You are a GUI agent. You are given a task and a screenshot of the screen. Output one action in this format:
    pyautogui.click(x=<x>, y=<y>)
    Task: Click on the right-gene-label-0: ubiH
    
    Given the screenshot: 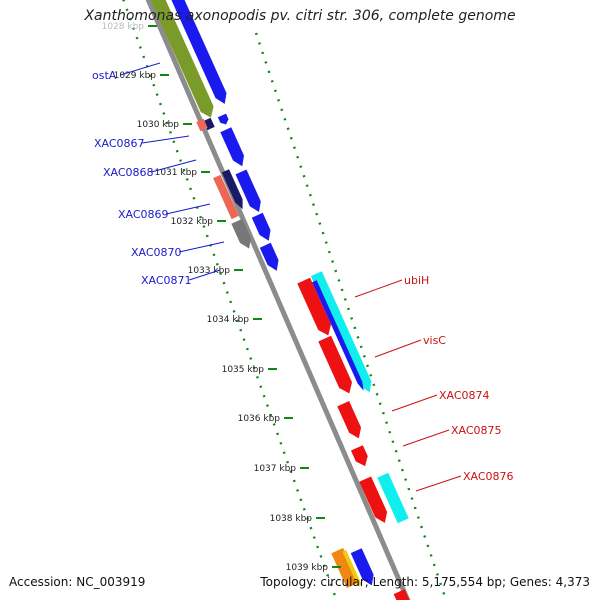 What is the action you would take?
    pyautogui.click(x=416, y=280)
    